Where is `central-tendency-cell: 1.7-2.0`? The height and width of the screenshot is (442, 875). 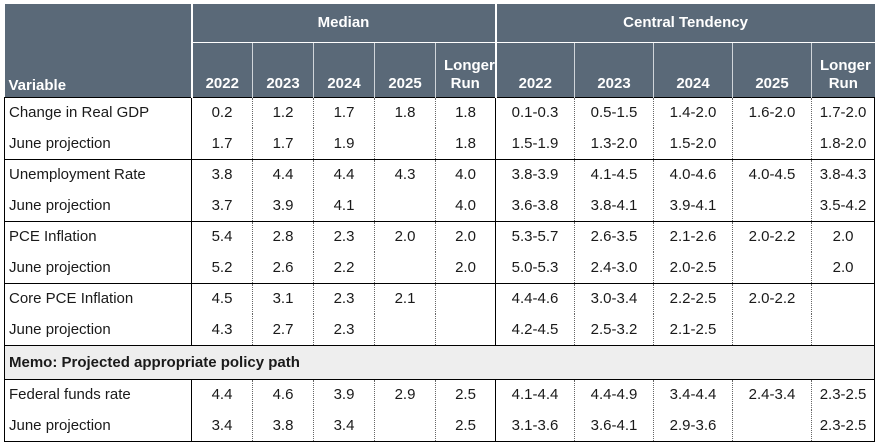
central-tendency-cell: 1.7-2.0 is located at coordinates (843, 112).